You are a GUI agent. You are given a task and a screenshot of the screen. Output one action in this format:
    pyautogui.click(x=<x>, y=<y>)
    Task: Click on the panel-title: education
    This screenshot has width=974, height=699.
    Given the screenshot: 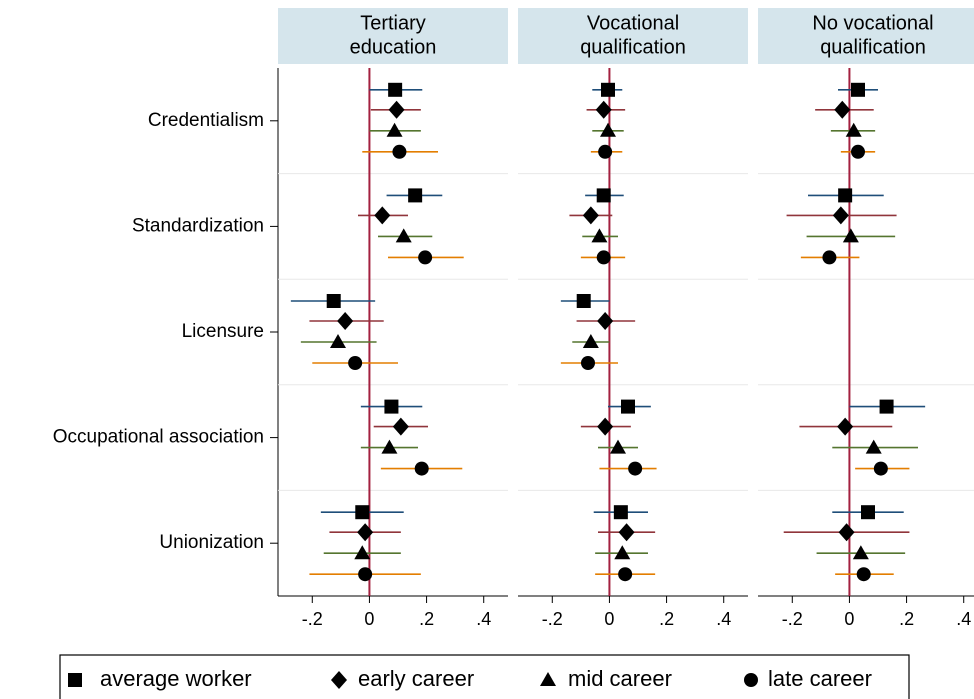 What is the action you would take?
    pyautogui.click(x=393, y=47)
    